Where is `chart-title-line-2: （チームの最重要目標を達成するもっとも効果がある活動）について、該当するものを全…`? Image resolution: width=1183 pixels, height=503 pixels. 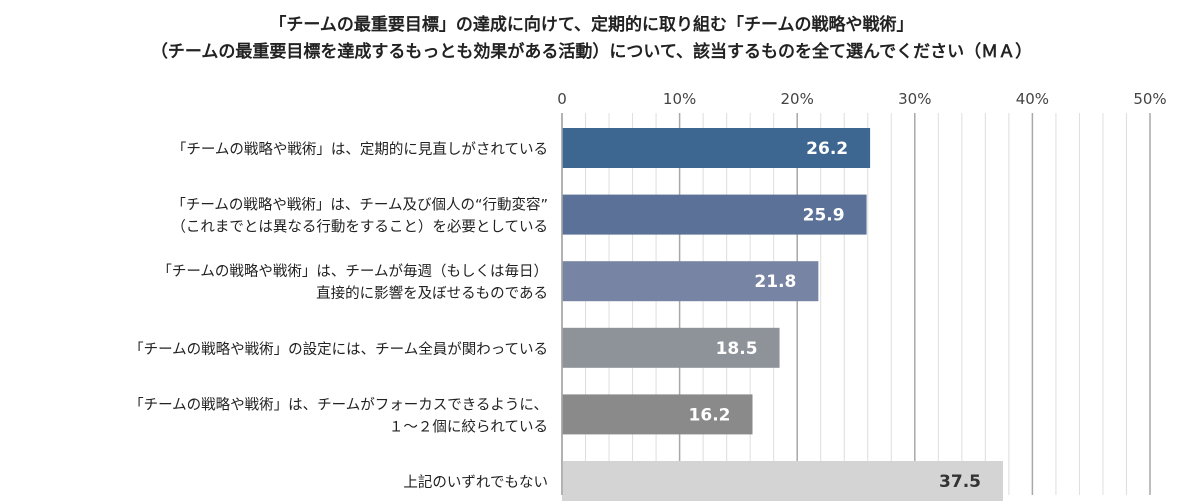 chart-title-line-2: （チームの最重要目標を達成するもっとも効果がある活動）について、該当するものを全… is located at coordinates (591, 52).